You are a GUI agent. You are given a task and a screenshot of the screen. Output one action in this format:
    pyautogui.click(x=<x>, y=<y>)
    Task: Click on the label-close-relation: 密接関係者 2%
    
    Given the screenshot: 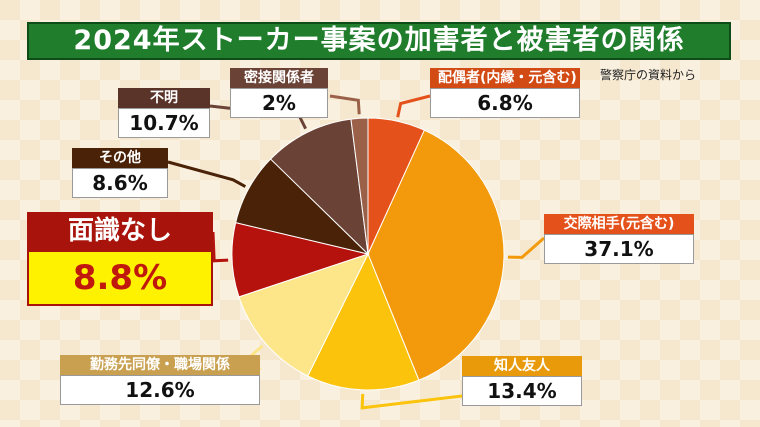 What is the action you would take?
    pyautogui.click(x=279, y=93)
    